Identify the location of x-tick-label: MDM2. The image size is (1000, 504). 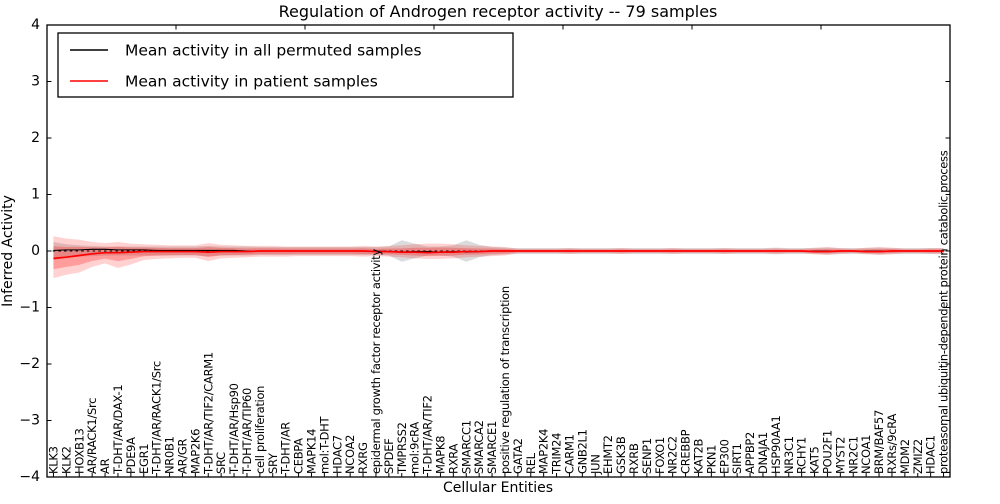
(905, 456).